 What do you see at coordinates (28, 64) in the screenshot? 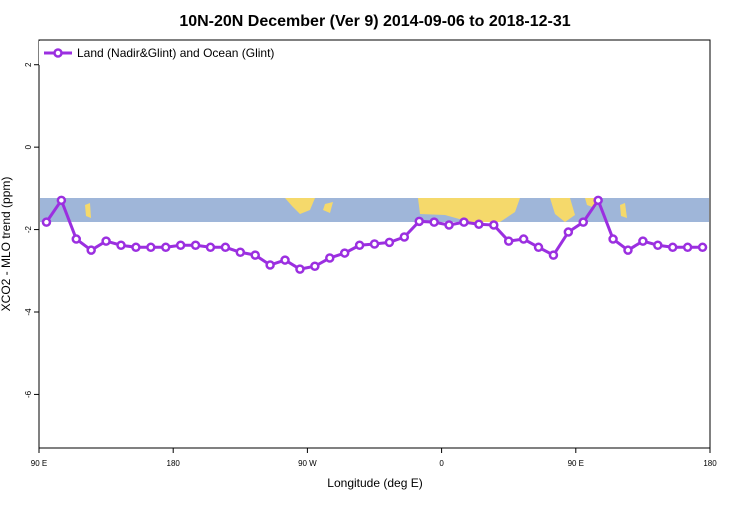
I see `y-tick-label: 2` at bounding box center [28, 64].